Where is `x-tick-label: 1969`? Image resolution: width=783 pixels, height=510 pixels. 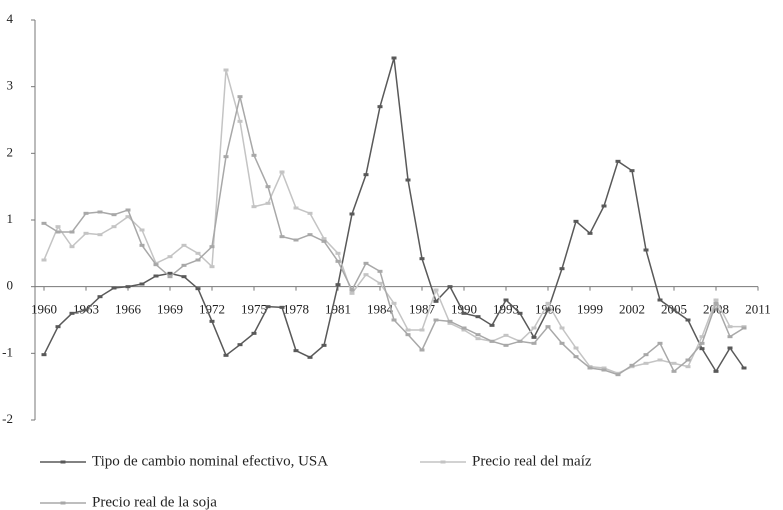
x-tick-label: 1969 is located at coordinates (170, 309).